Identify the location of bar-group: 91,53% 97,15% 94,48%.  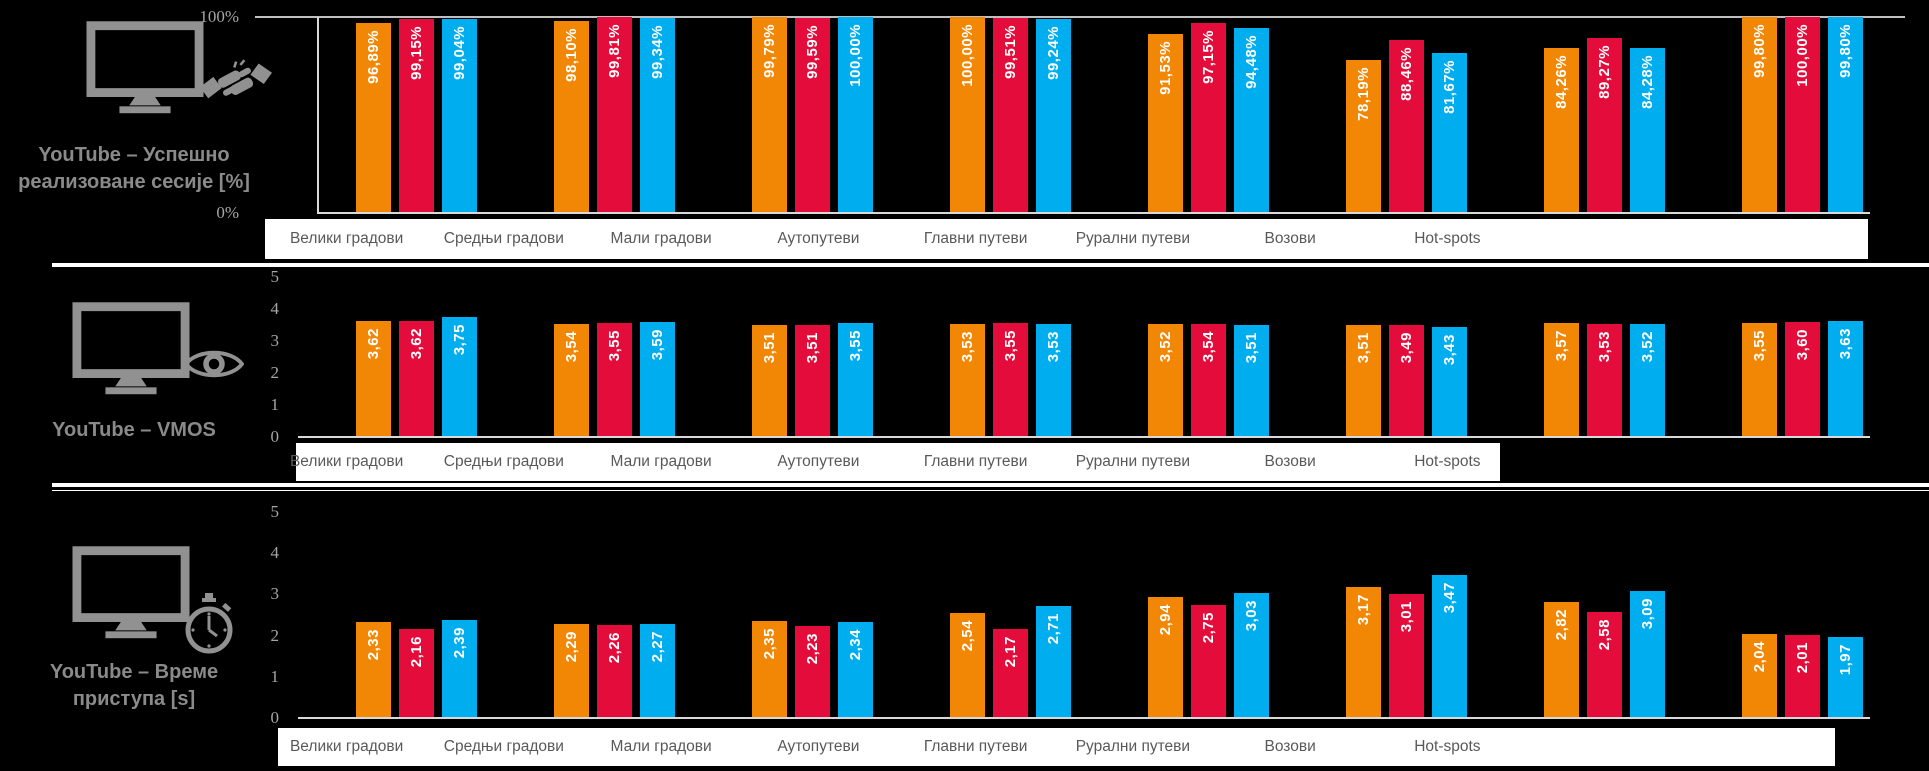
(1208, 115).